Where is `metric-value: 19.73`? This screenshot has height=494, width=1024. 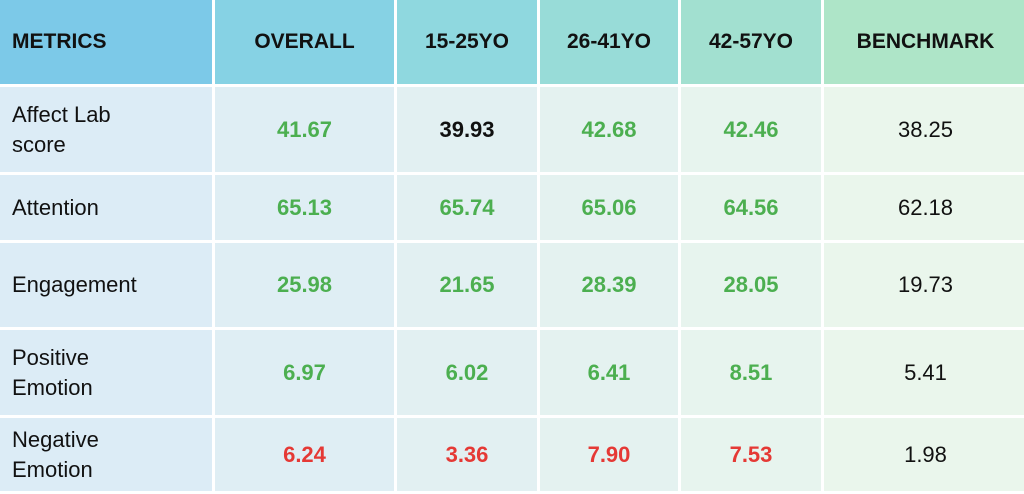 metric-value: 19.73 is located at coordinates (924, 285).